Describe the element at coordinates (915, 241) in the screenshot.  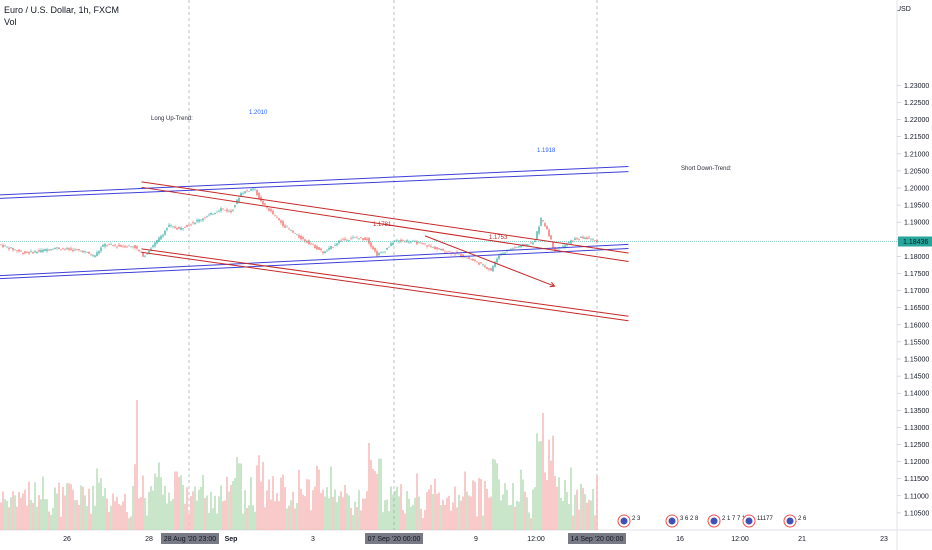
I see `last-price-badge` at that location.